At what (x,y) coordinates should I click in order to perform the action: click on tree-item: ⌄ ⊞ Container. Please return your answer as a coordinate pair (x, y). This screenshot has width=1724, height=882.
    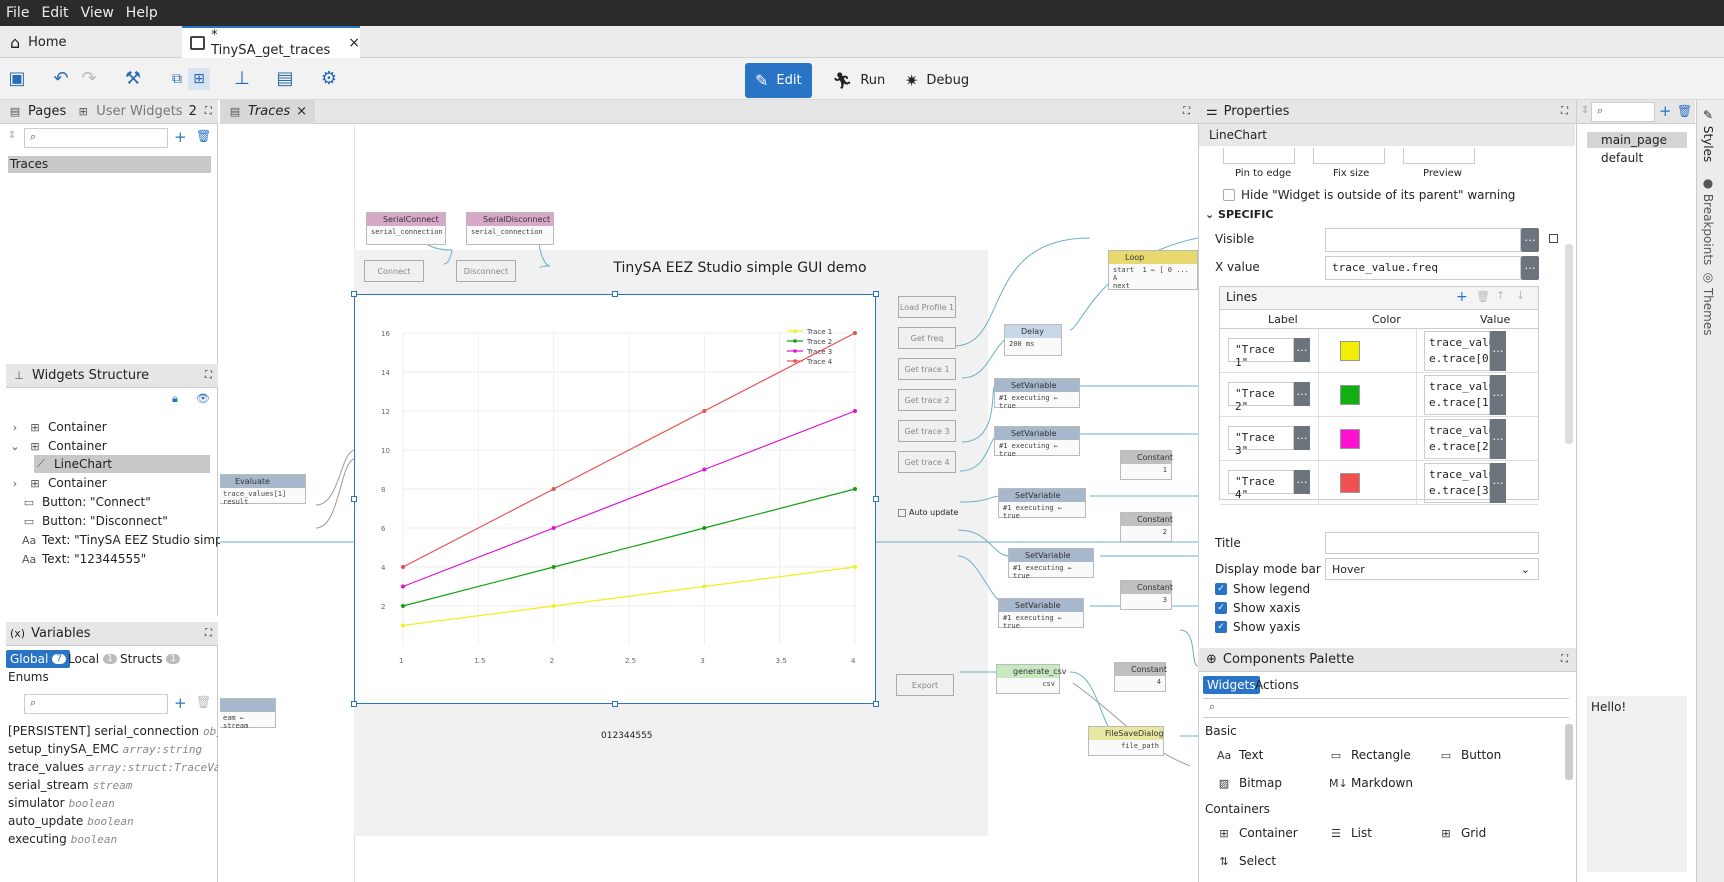
    Looking at the image, I should click on (57, 446).